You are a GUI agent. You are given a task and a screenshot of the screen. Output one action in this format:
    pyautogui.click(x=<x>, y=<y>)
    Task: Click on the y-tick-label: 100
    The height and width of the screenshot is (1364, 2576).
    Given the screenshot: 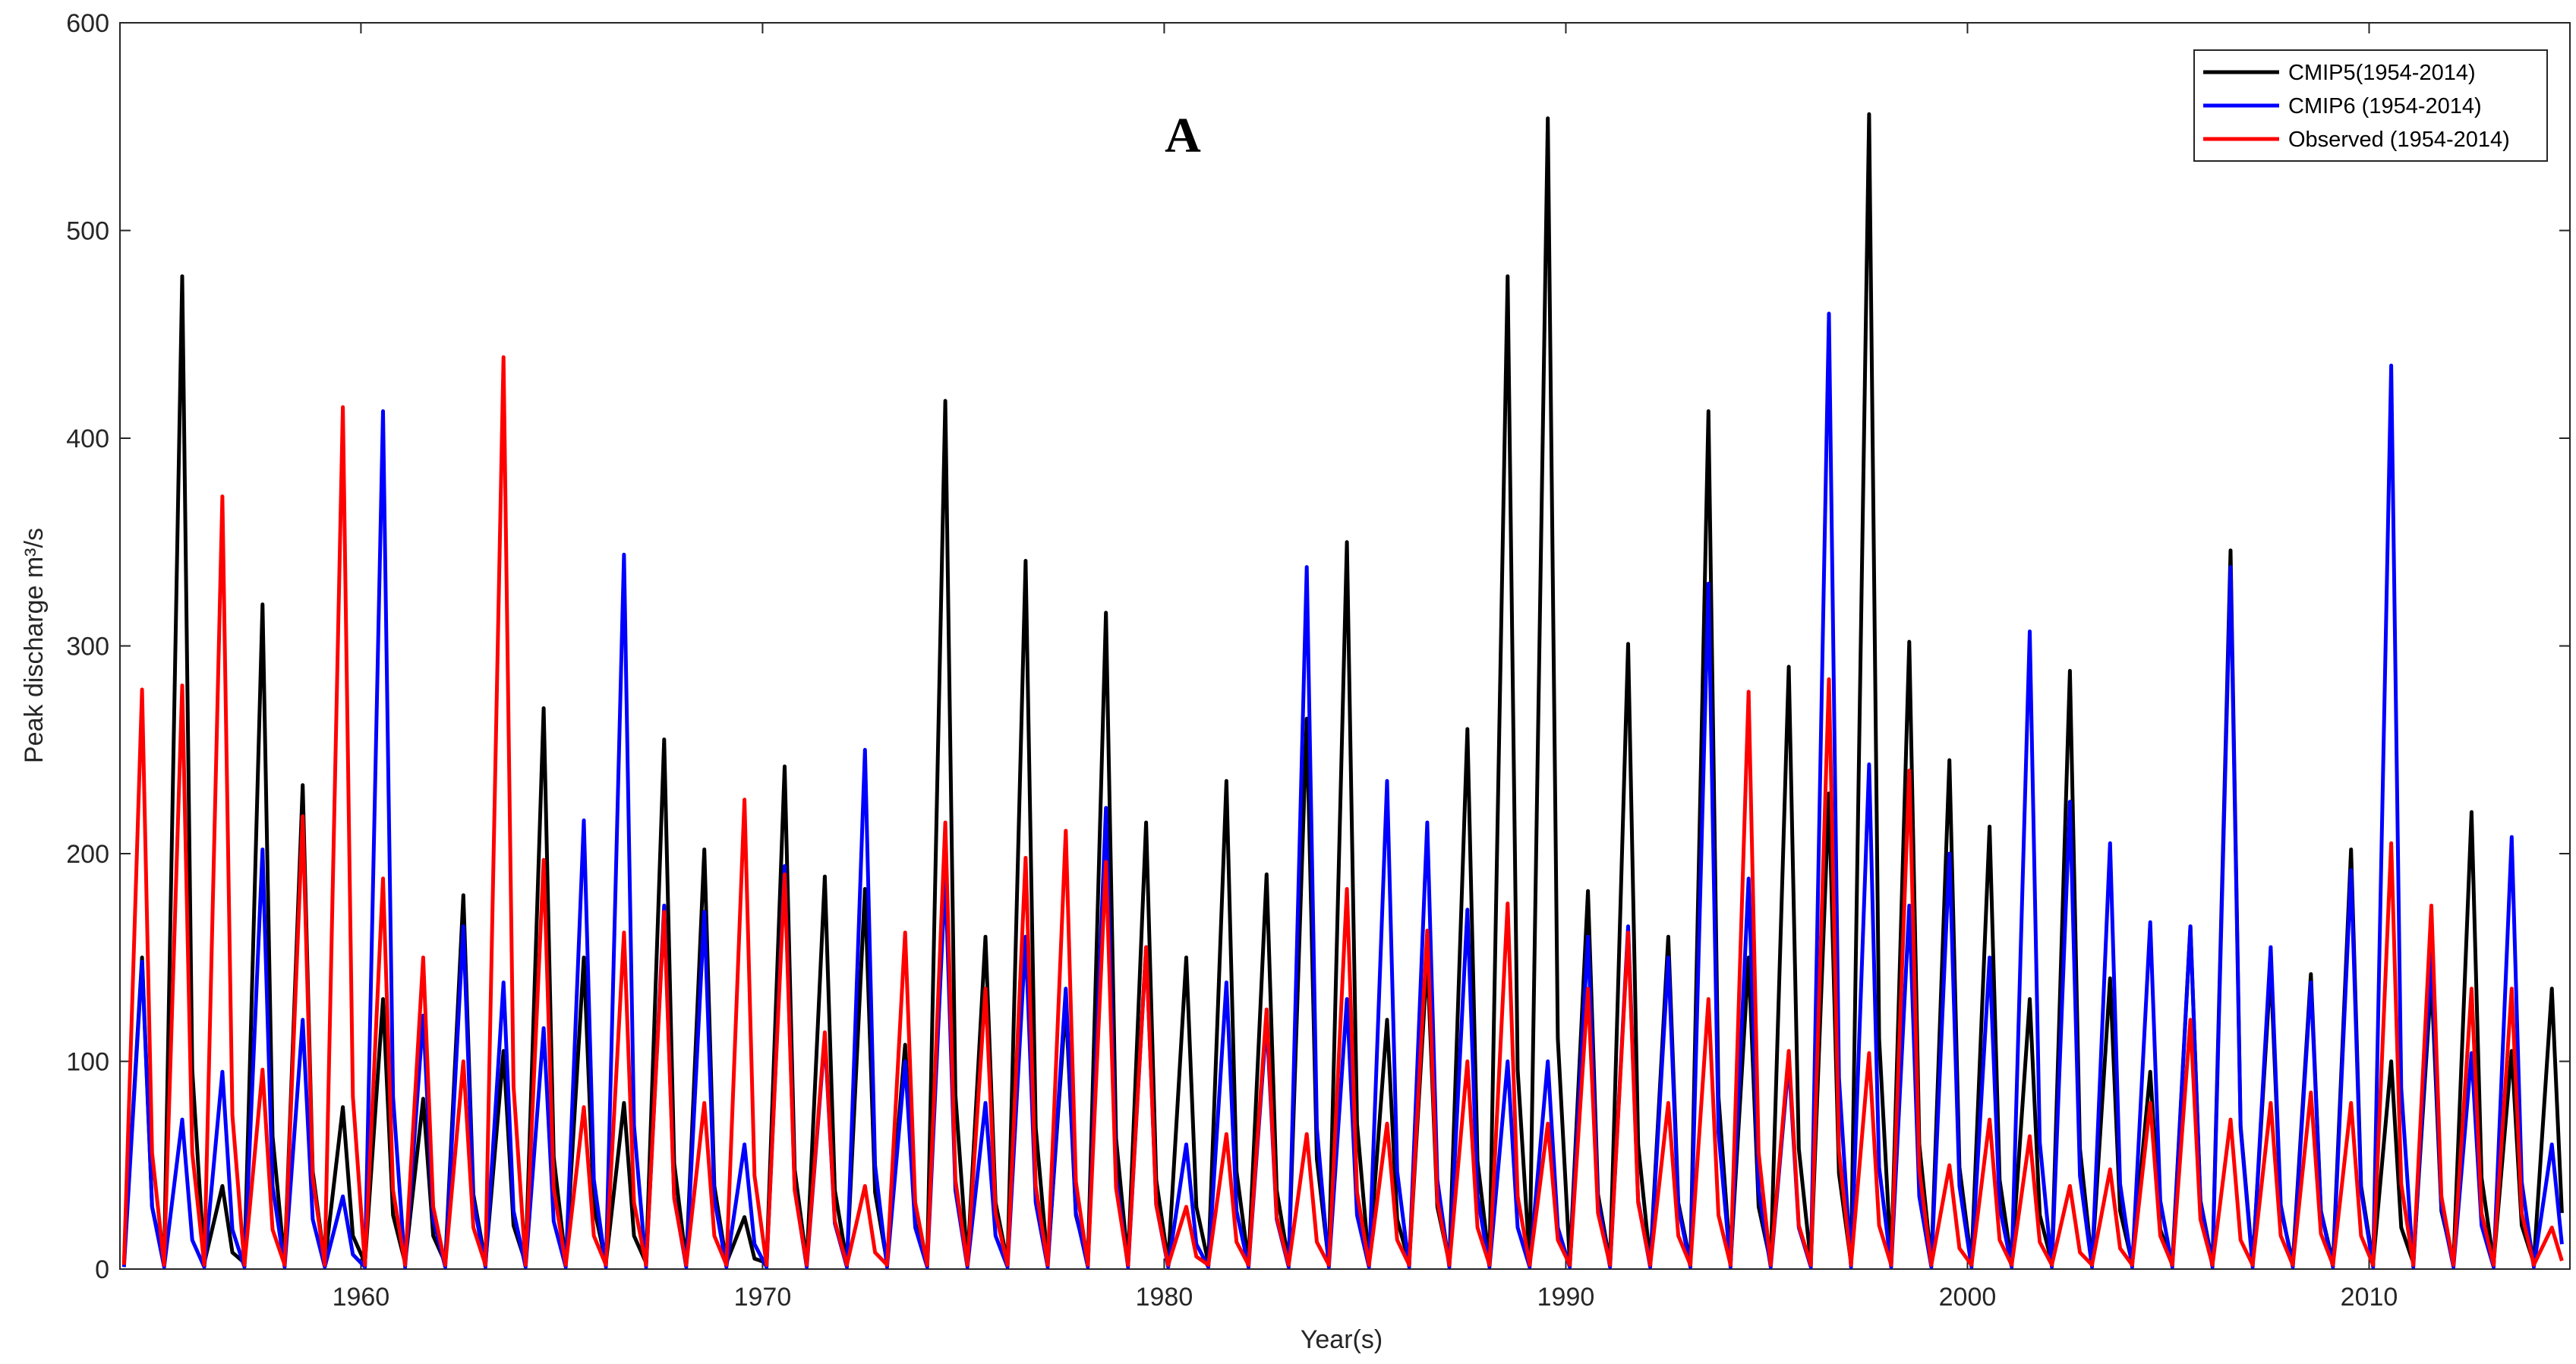 What is the action you would take?
    pyautogui.click(x=87, y=1062)
    